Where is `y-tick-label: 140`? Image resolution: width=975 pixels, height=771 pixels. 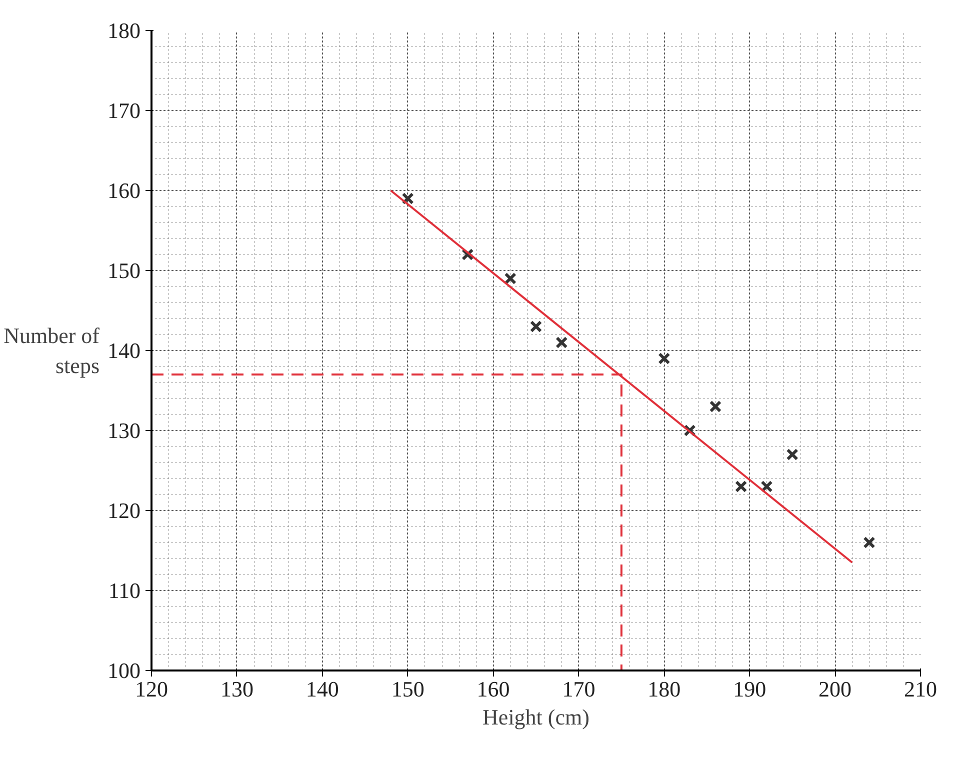 y-tick-label: 140 is located at coordinates (124, 350).